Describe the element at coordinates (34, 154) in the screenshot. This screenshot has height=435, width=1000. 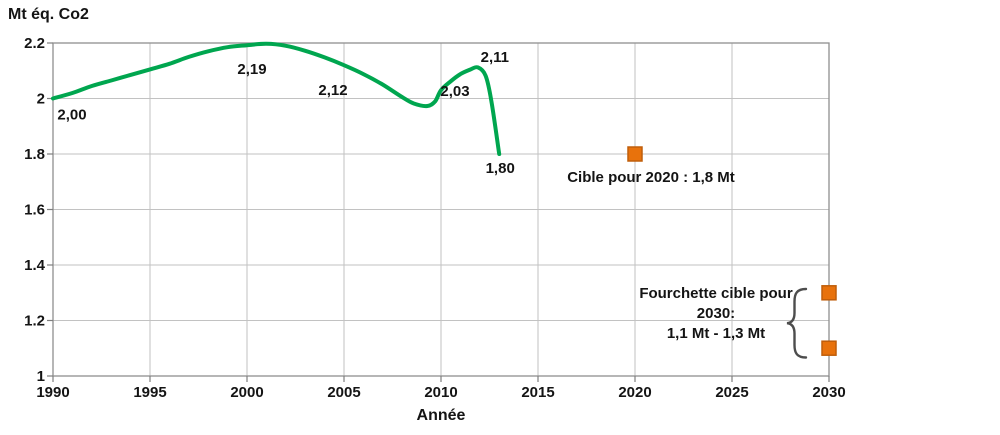
I see `svg-text: 1.8` at that location.